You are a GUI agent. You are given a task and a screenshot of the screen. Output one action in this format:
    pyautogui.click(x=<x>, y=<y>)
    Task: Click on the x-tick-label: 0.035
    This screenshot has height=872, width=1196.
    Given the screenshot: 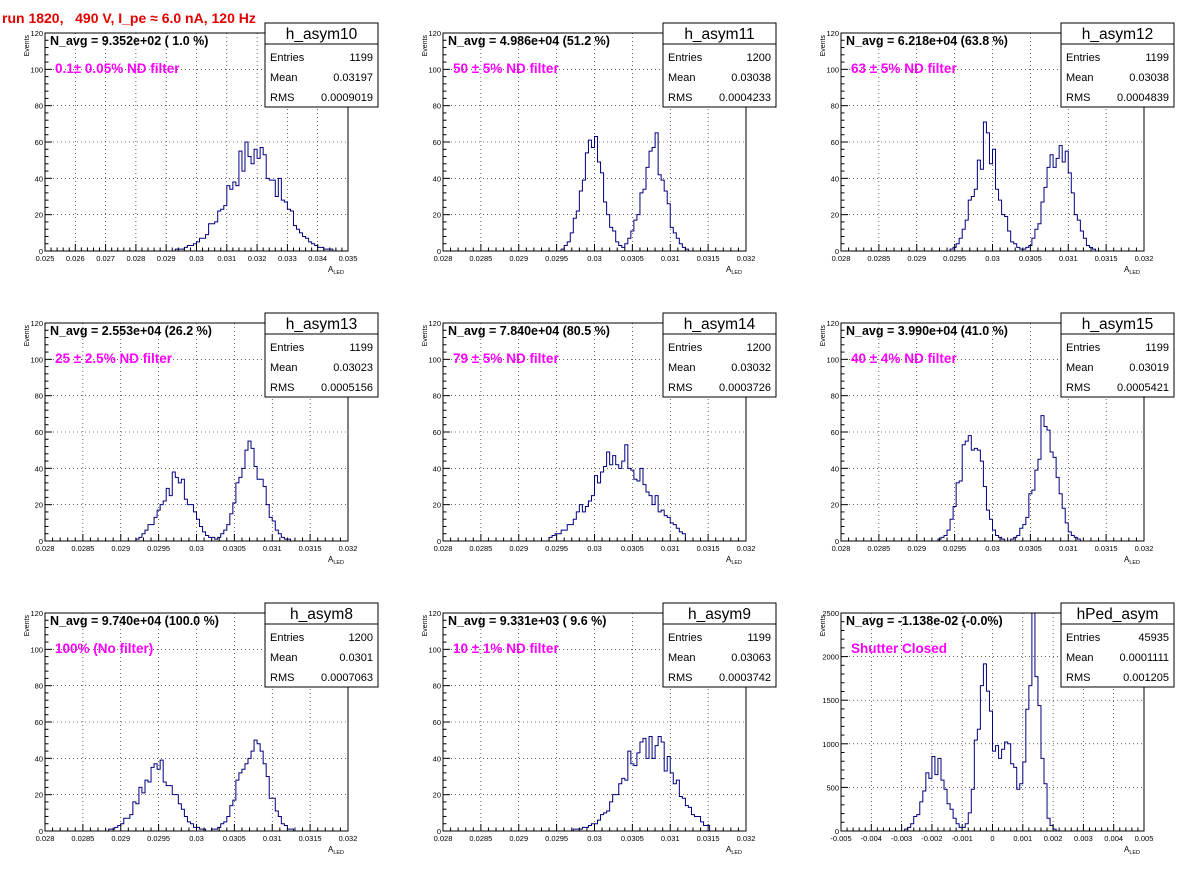 What is the action you would take?
    pyautogui.click(x=348, y=258)
    